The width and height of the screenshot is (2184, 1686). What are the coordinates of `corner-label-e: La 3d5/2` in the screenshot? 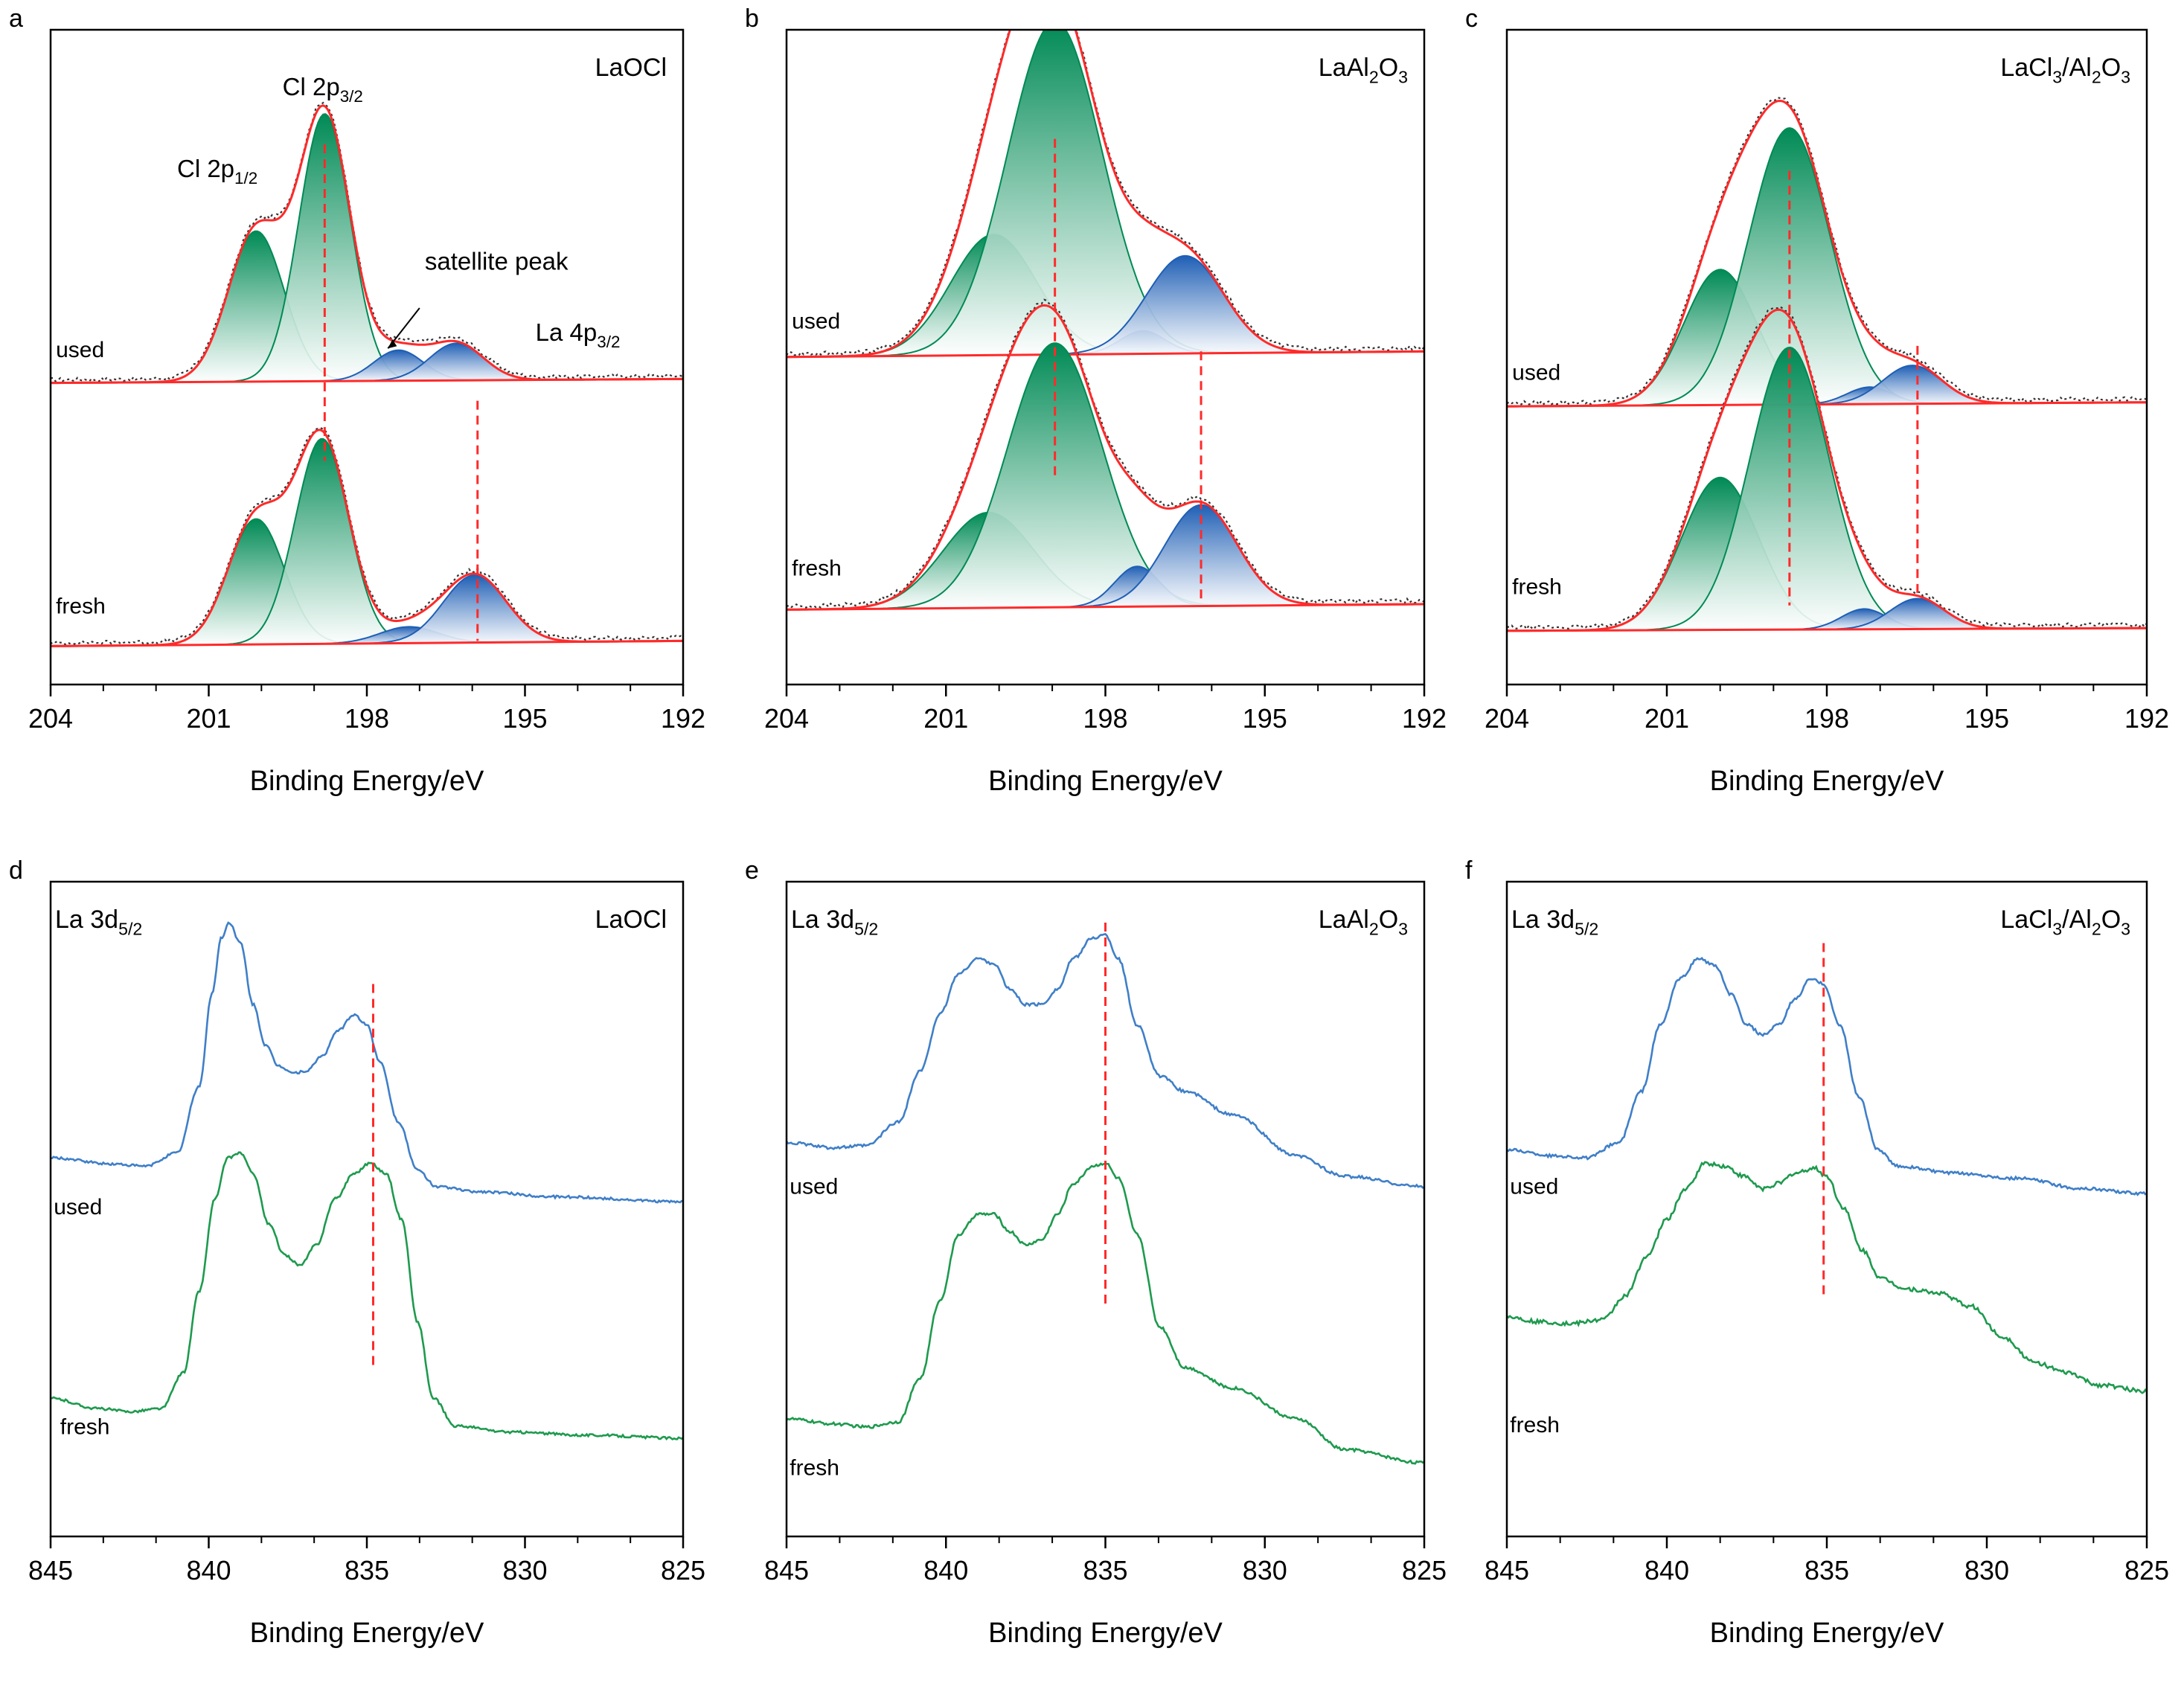 It's located at (835, 922).